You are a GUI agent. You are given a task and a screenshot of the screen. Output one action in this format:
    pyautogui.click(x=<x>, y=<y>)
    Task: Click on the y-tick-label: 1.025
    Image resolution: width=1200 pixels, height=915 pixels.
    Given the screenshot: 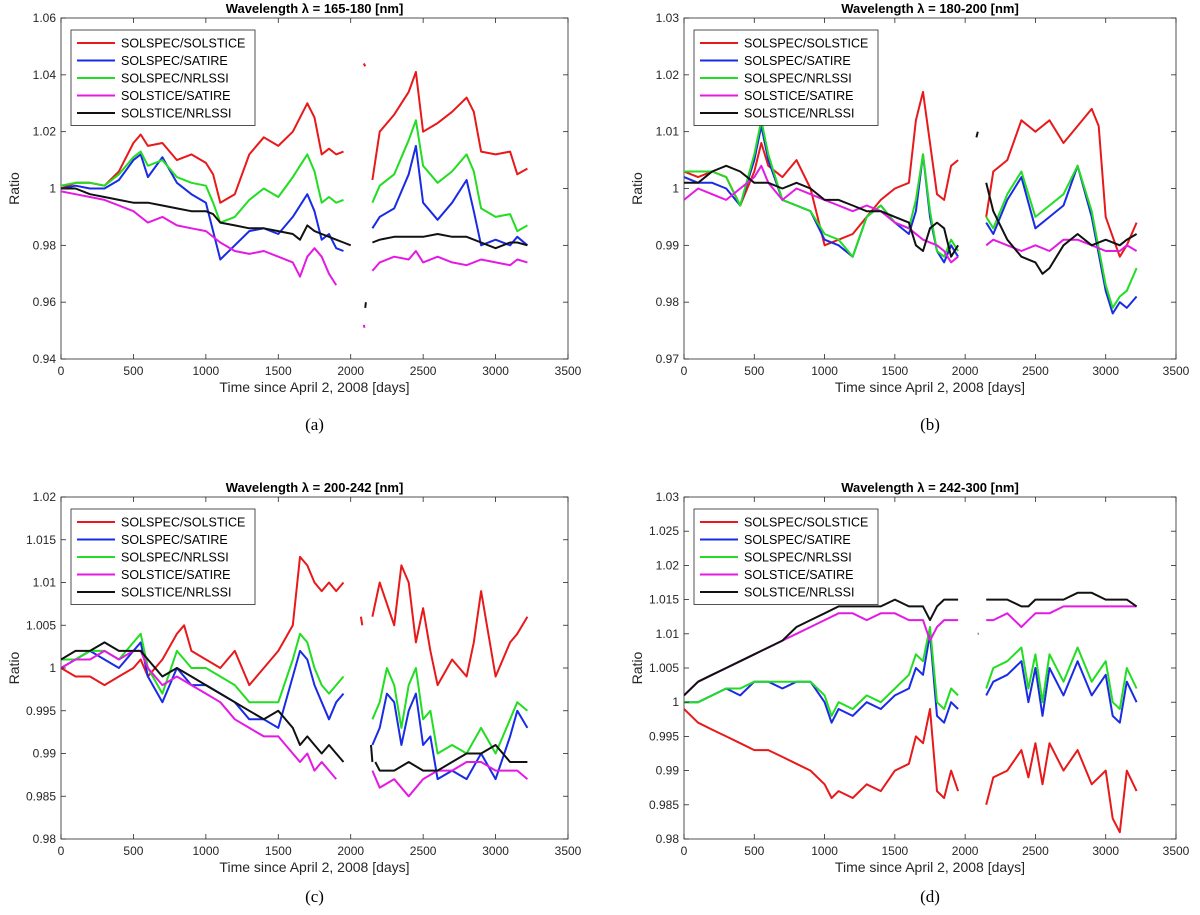 What is the action you would take?
    pyautogui.click(x=664, y=531)
    